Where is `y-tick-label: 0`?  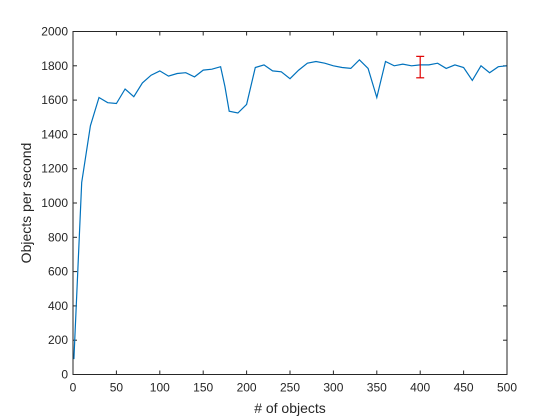 y-tick-label: 0 is located at coordinates (64, 375).